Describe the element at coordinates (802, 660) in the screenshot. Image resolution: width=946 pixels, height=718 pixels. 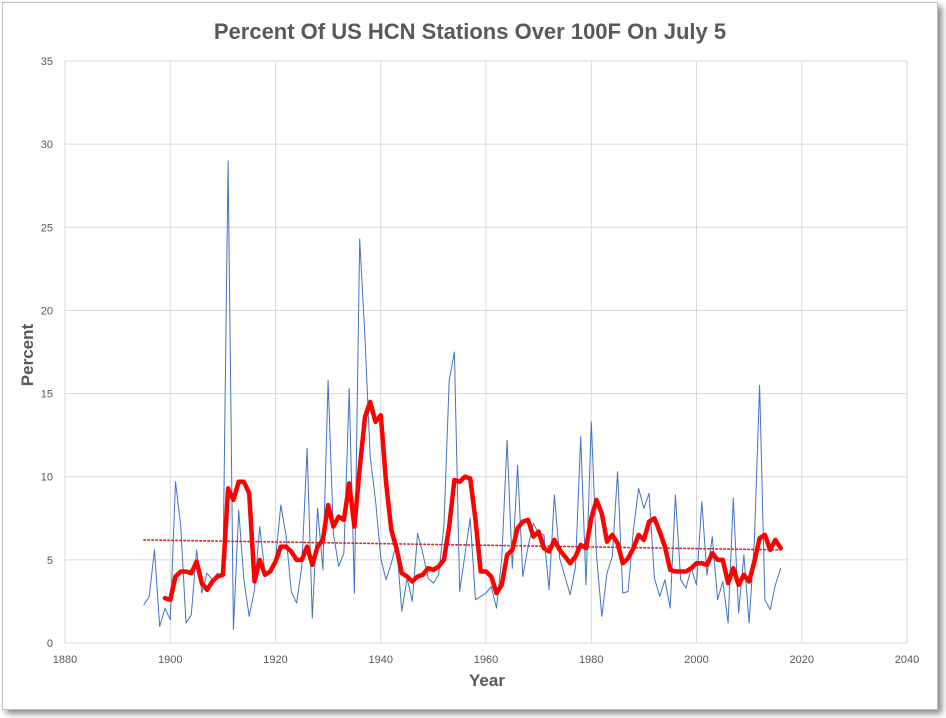
I see `x-tick-label: 2020` at that location.